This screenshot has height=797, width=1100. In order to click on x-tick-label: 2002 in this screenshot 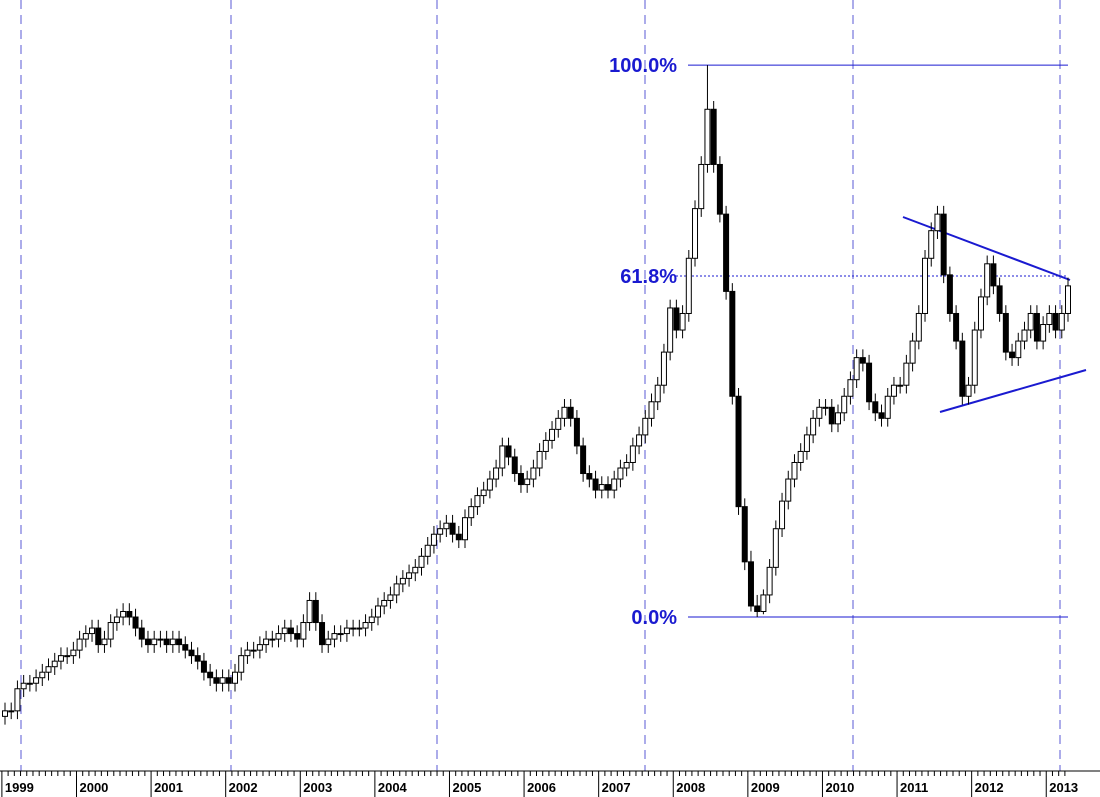, I will do `click(243, 787)`.